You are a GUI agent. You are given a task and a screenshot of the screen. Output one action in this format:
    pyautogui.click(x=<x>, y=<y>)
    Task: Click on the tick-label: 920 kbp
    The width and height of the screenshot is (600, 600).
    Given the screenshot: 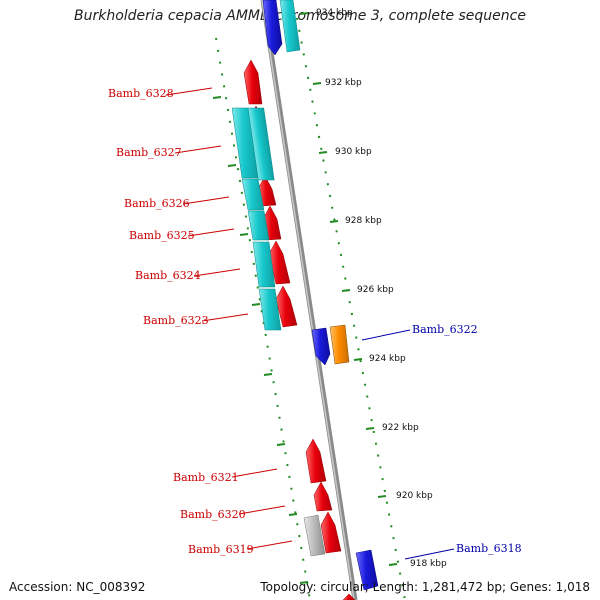 What is the action you would take?
    pyautogui.click(x=414, y=496)
    